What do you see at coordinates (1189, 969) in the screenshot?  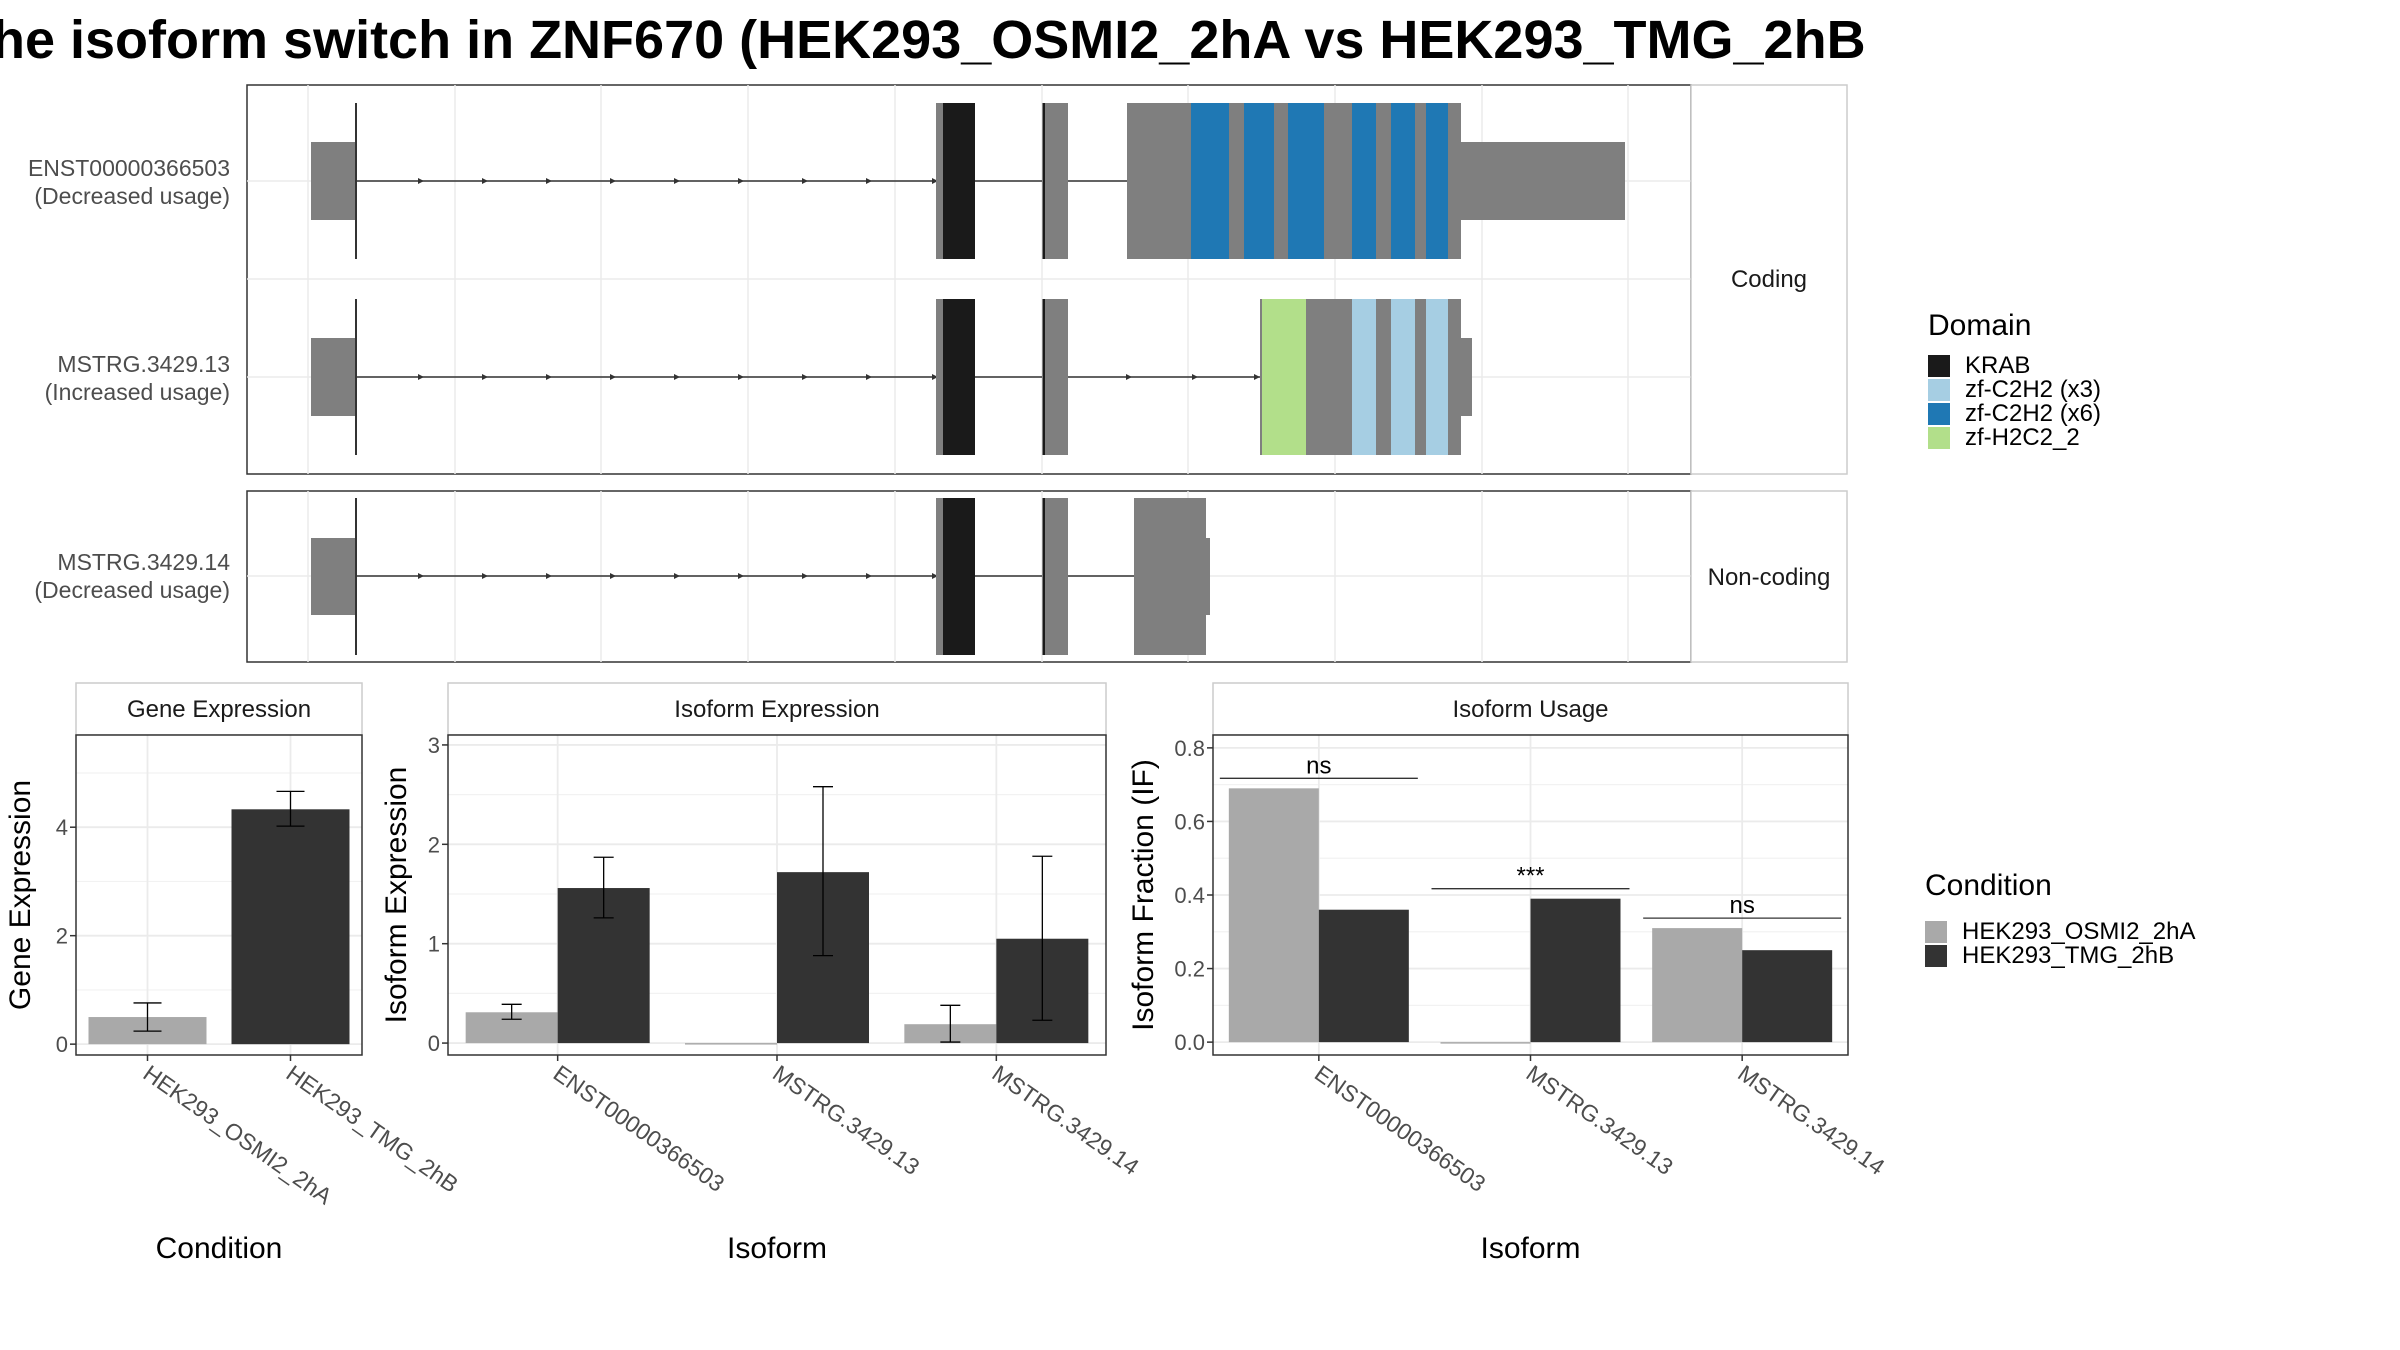 I see `y-tick-label: 0.2` at bounding box center [1189, 969].